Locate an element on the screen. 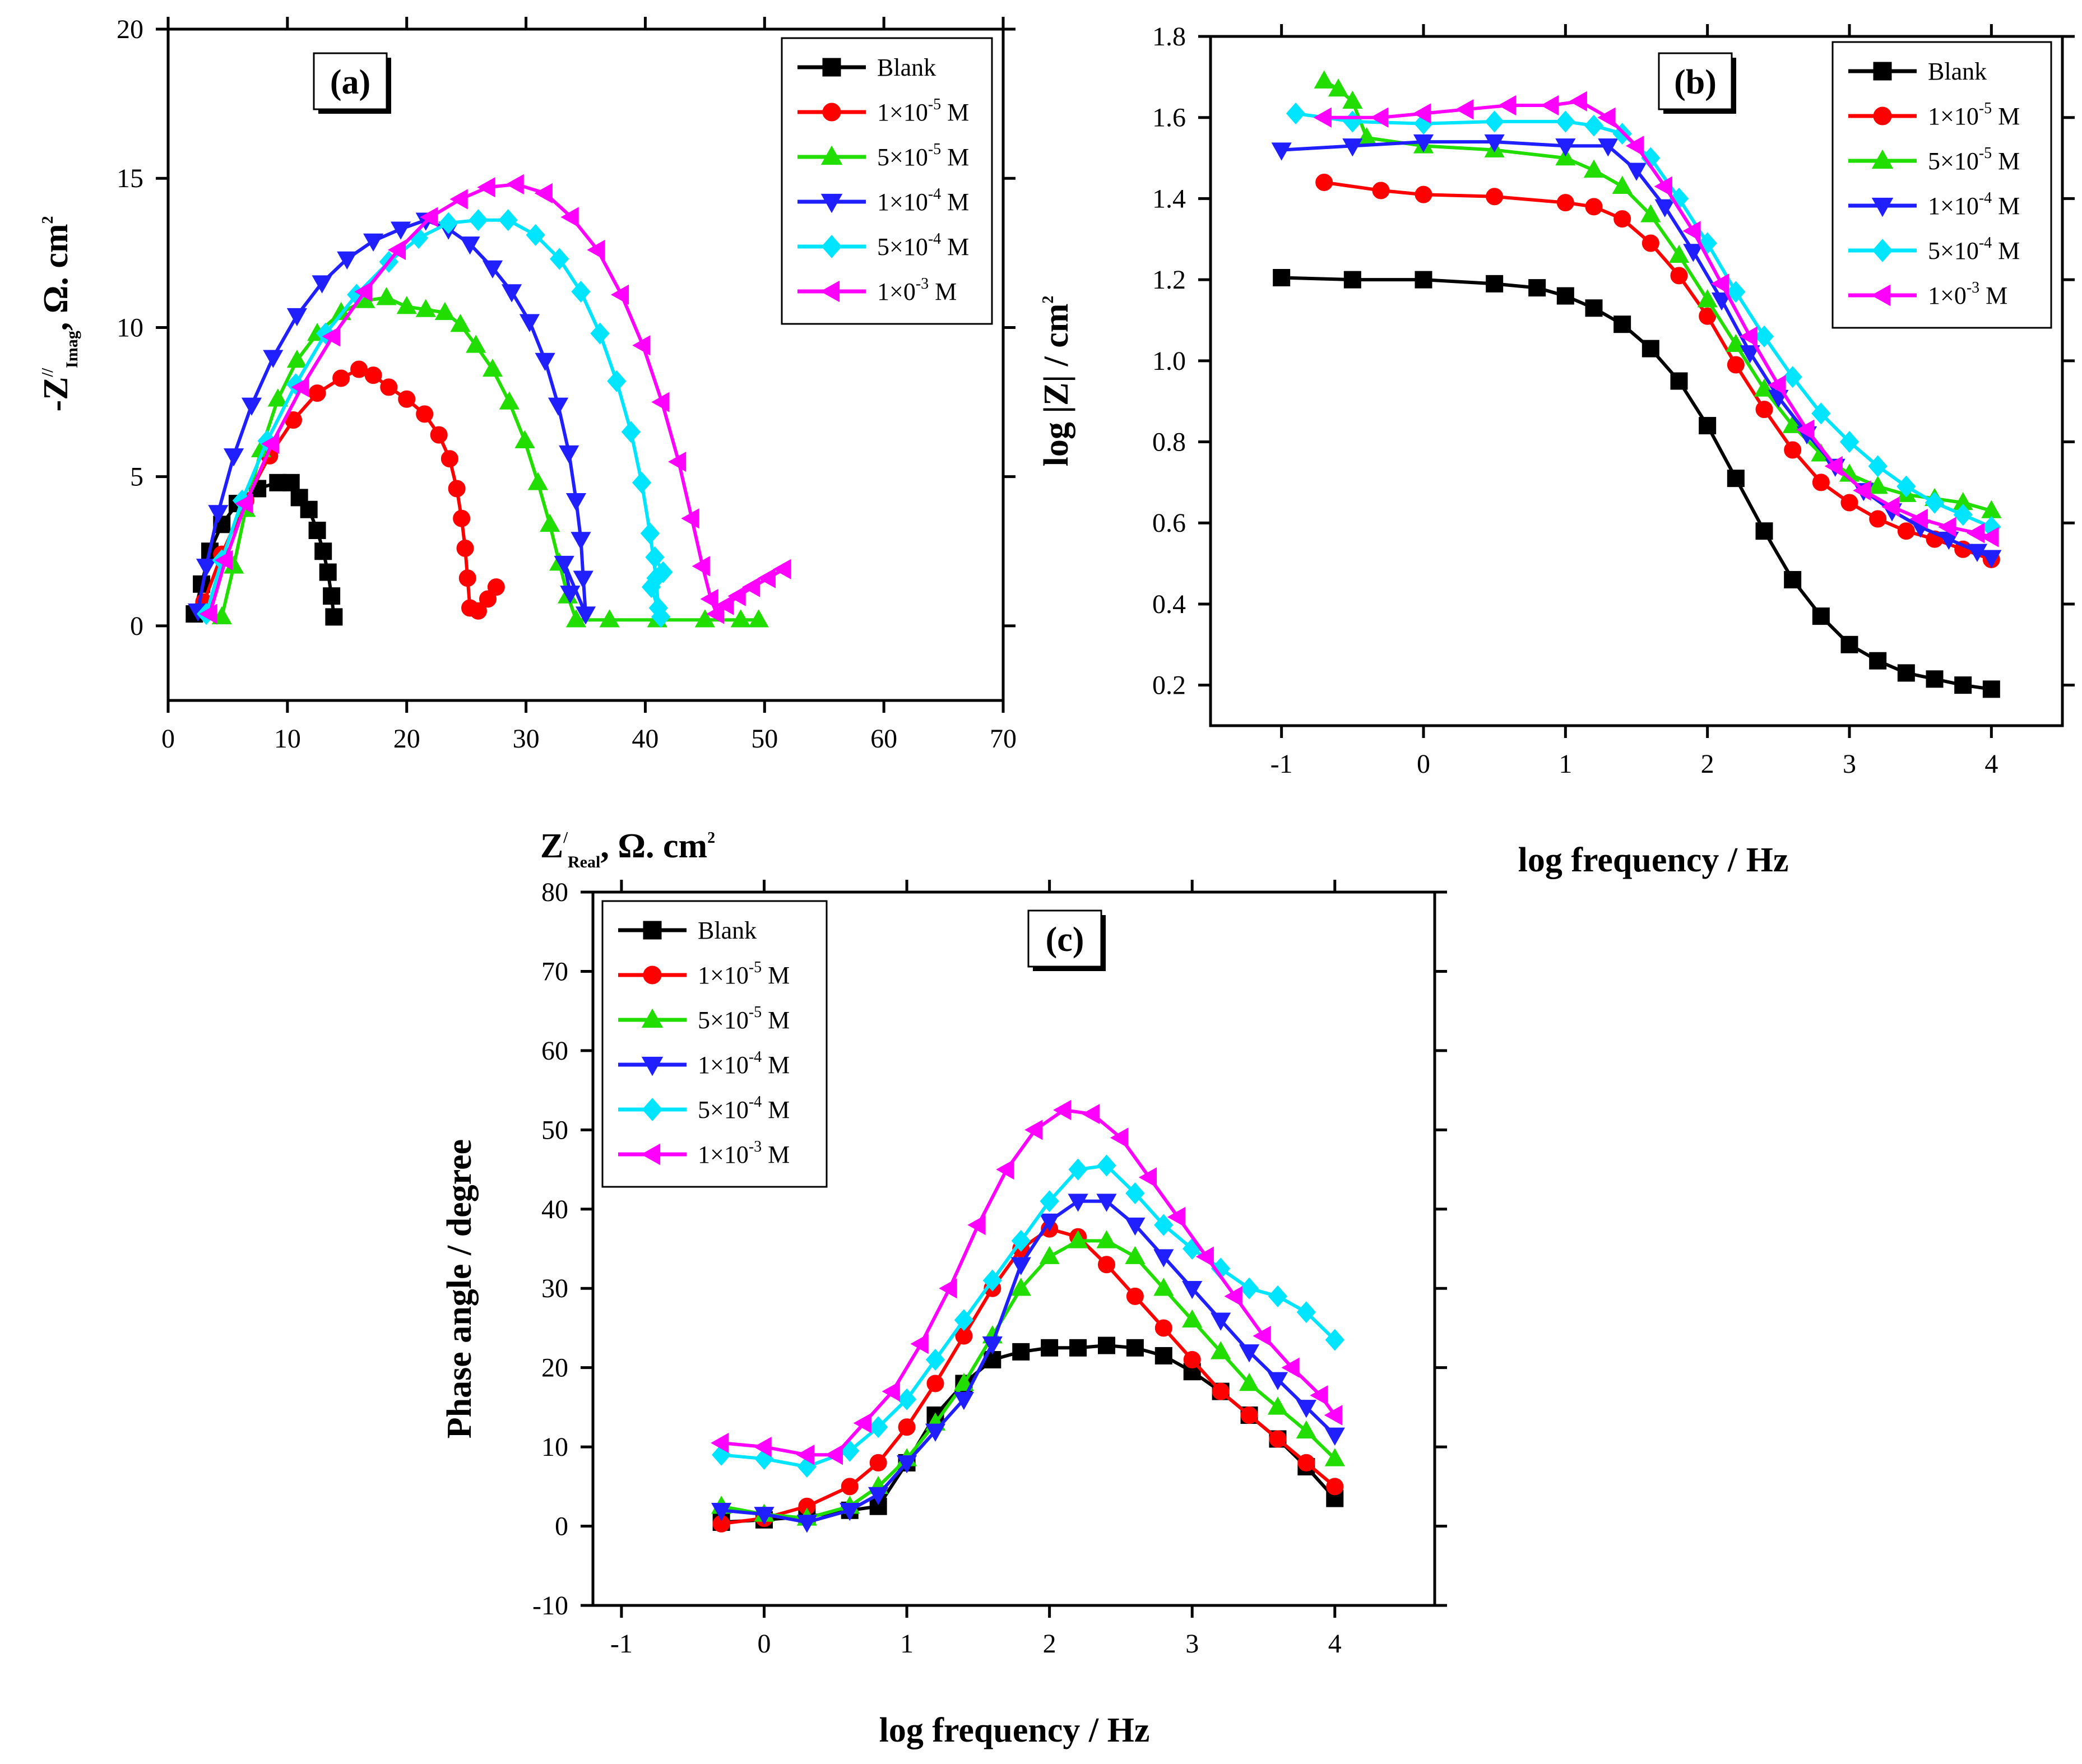 Image resolution: width=2082 pixels, height=1764 pixels. legend-label: Blank is located at coordinates (907, 67).